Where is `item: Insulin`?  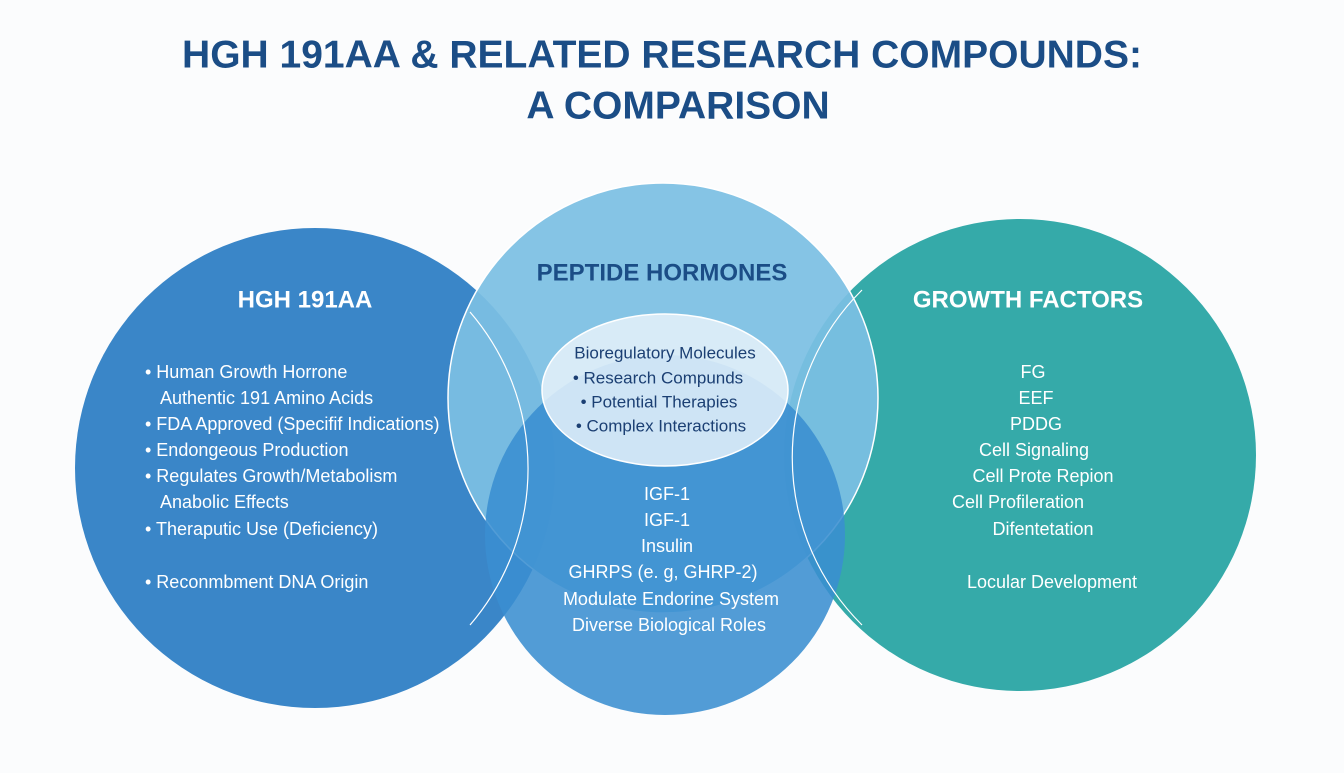 item: Insulin is located at coordinates (667, 546).